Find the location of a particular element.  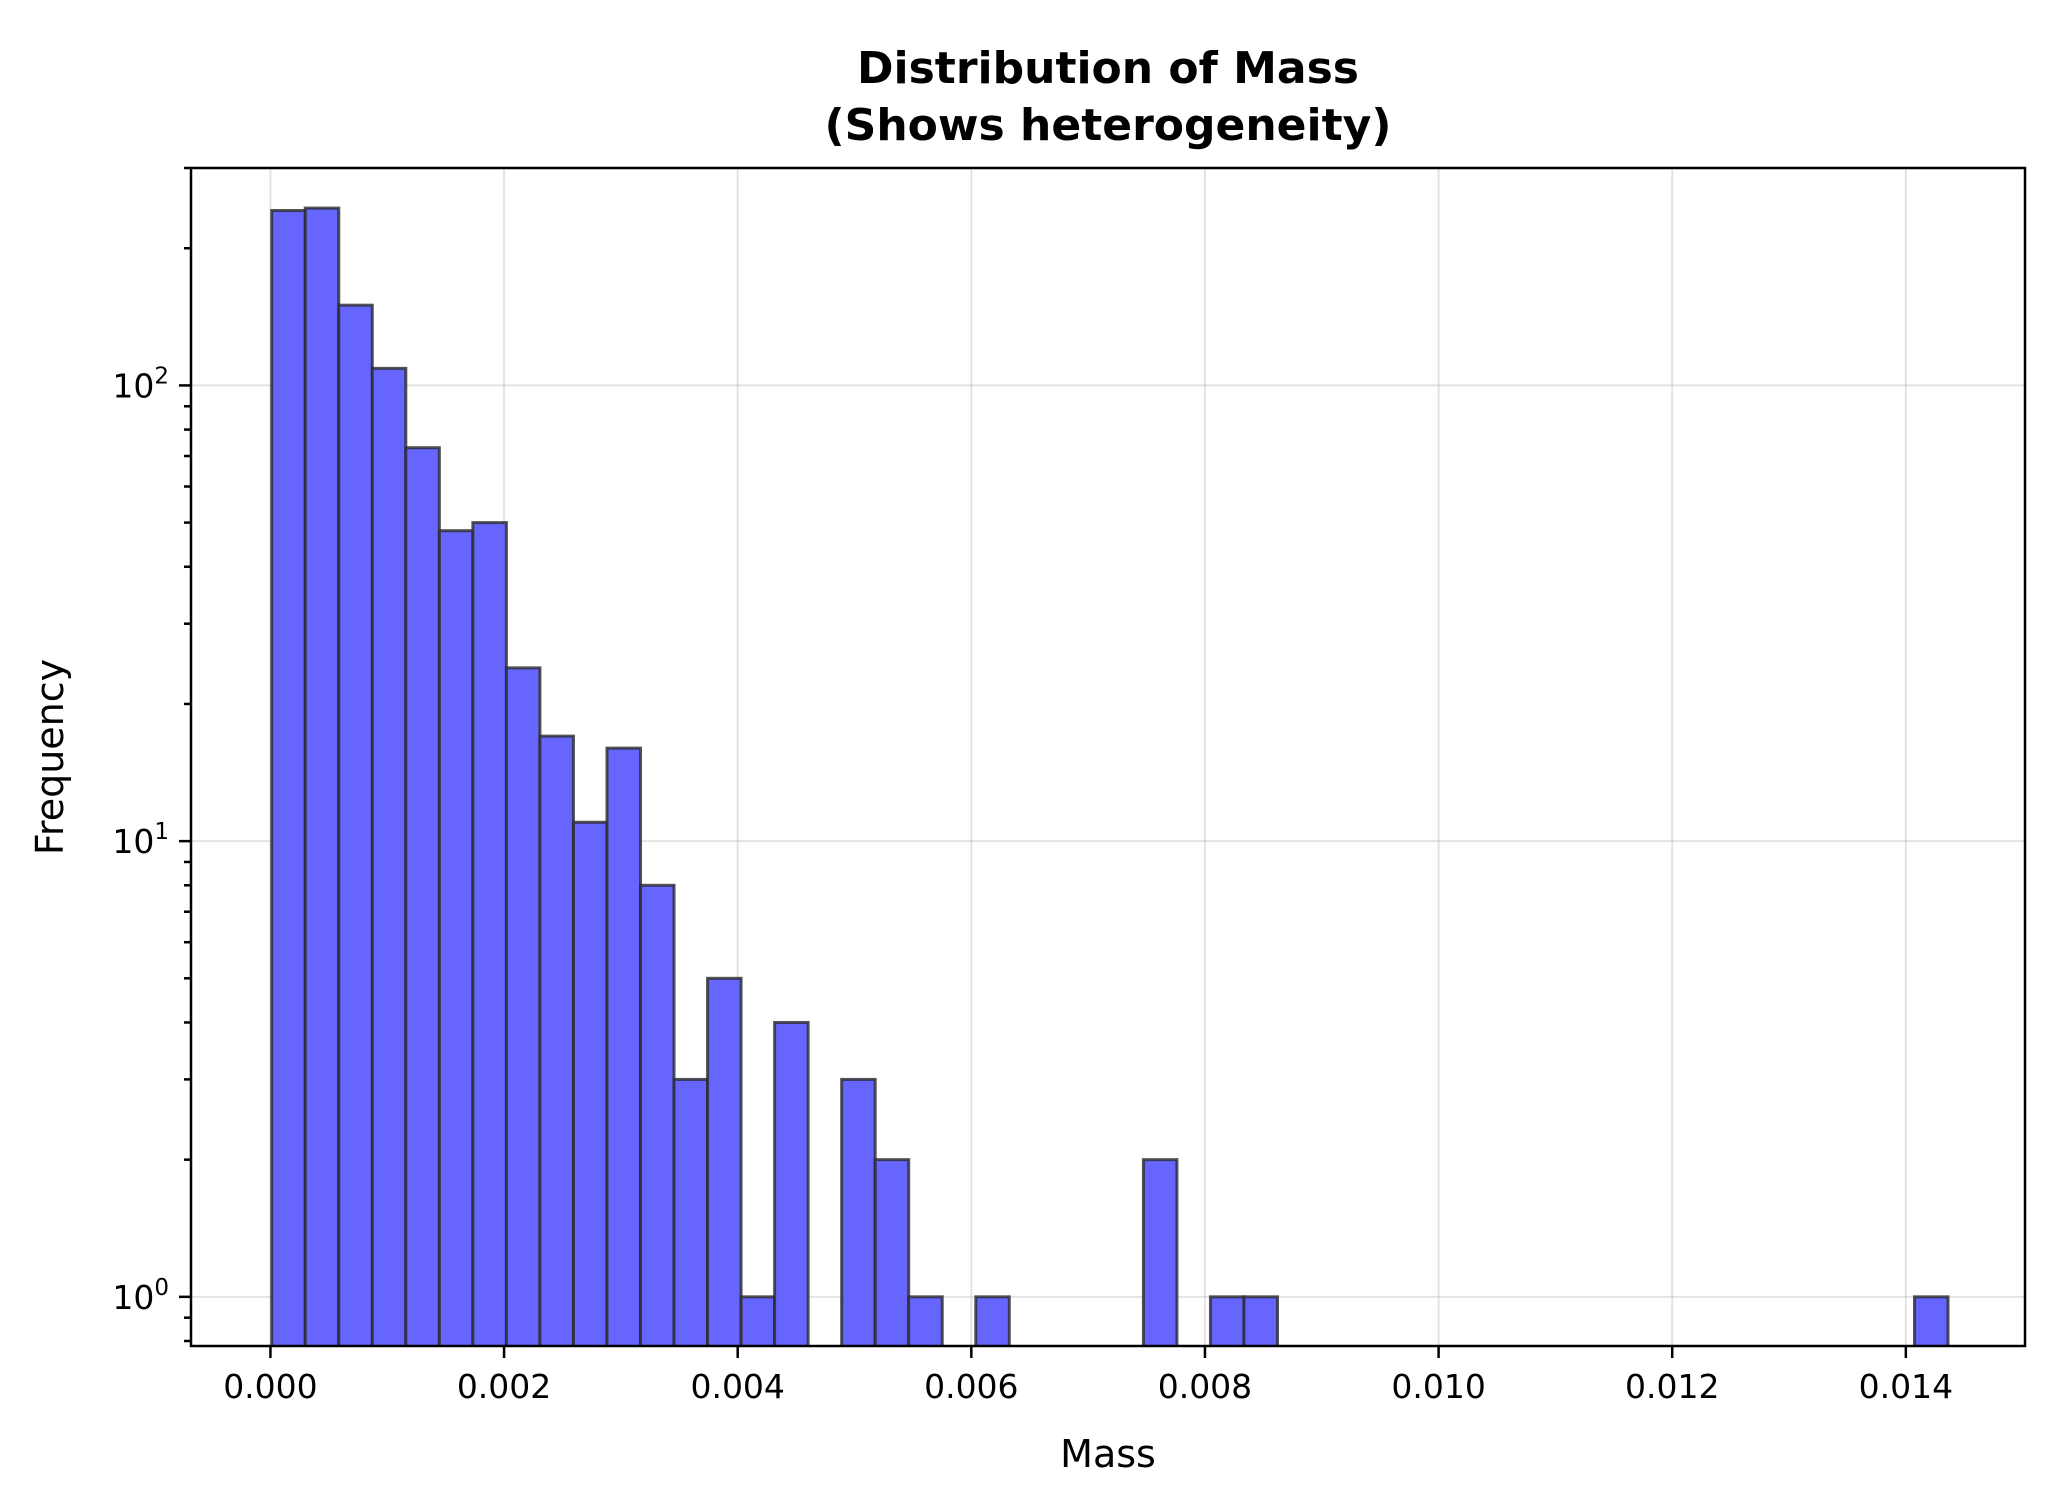

x-tick-label: 0.008 is located at coordinates (1205, 1386).